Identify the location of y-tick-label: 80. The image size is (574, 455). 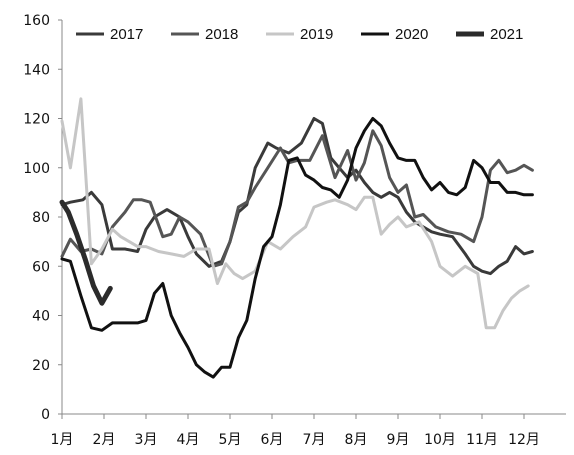
(41, 218).